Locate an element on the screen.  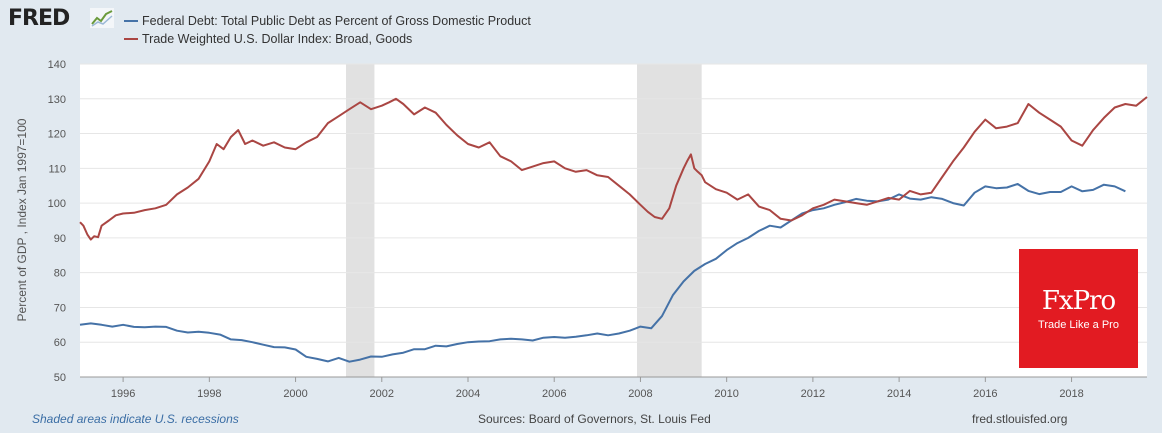
y-tick-label-100: 100 is located at coordinates (57, 204).